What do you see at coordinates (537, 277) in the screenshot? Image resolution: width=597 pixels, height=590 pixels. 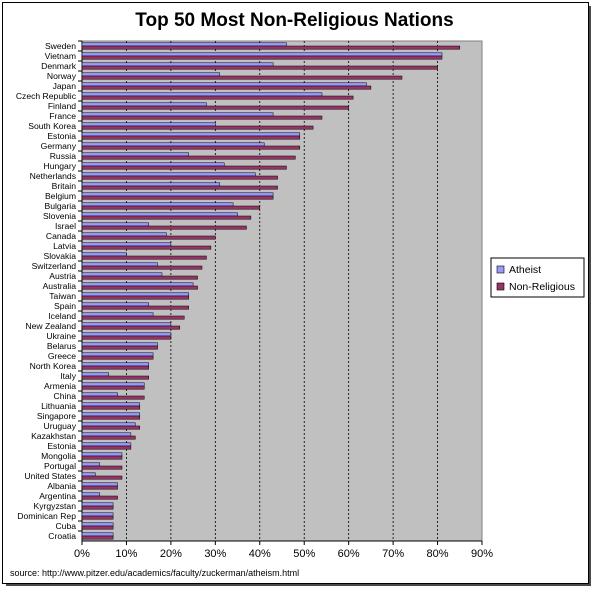 I see `legend` at bounding box center [537, 277].